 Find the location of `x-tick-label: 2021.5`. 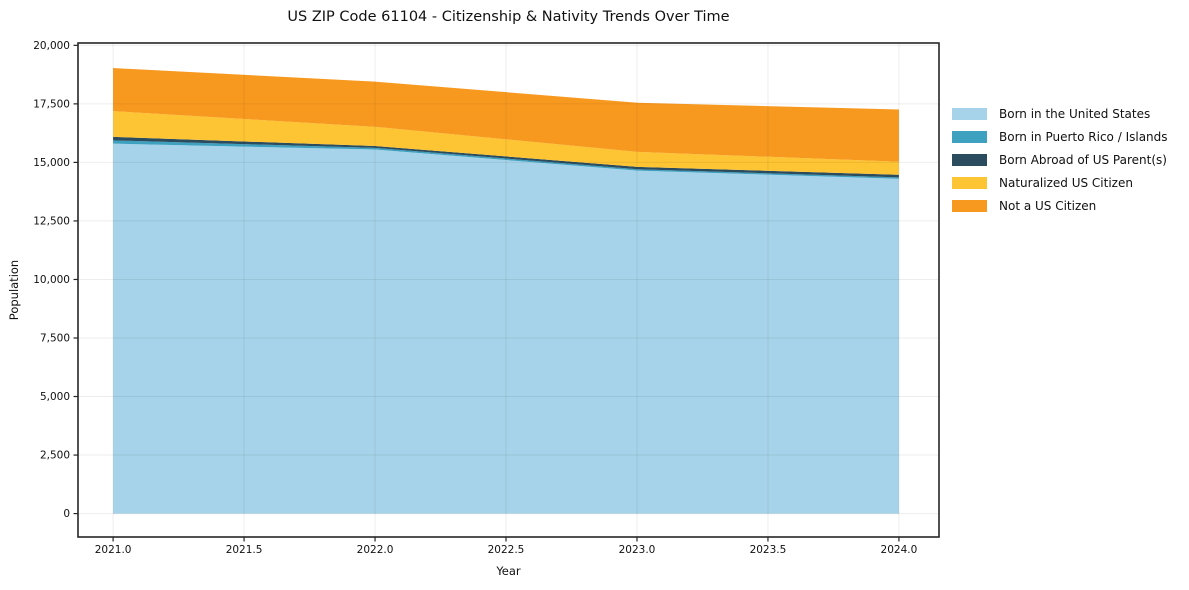

x-tick-label: 2021.5 is located at coordinates (244, 550).